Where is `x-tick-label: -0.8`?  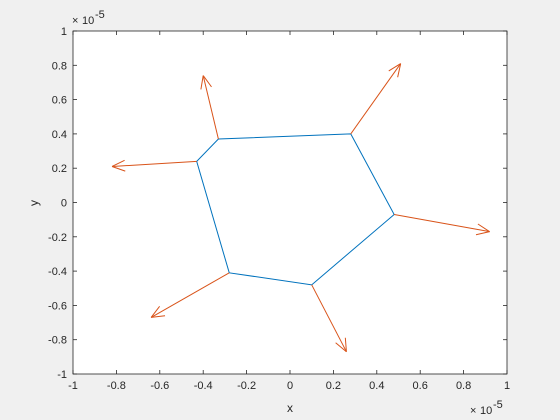 x-tick-label: -0.8 is located at coordinates (116, 386).